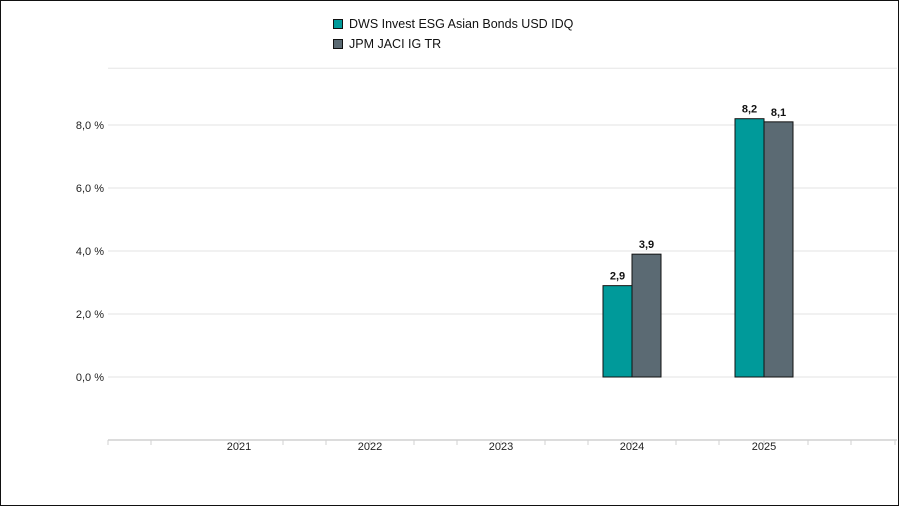  I want to click on data-label: 8,1, so click(778, 113).